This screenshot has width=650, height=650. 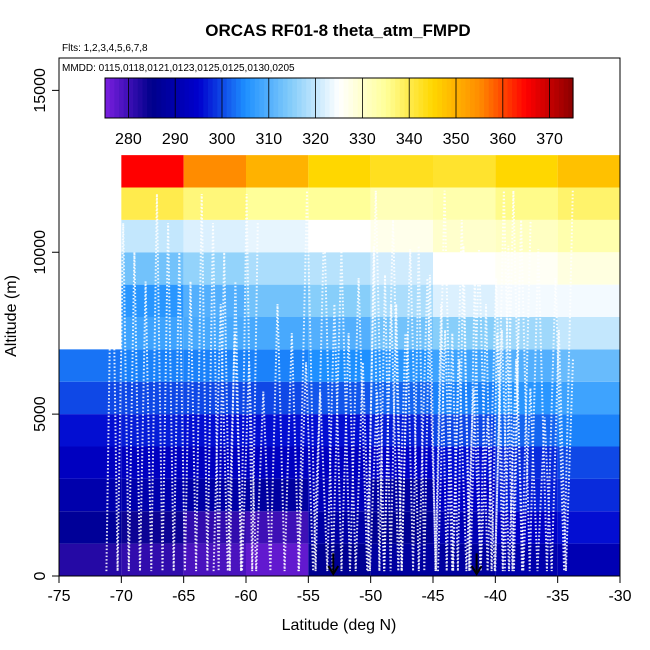 I want to click on chart-title: ORCAS RF01-8 theta_atm_FMPD, so click(x=337, y=30).